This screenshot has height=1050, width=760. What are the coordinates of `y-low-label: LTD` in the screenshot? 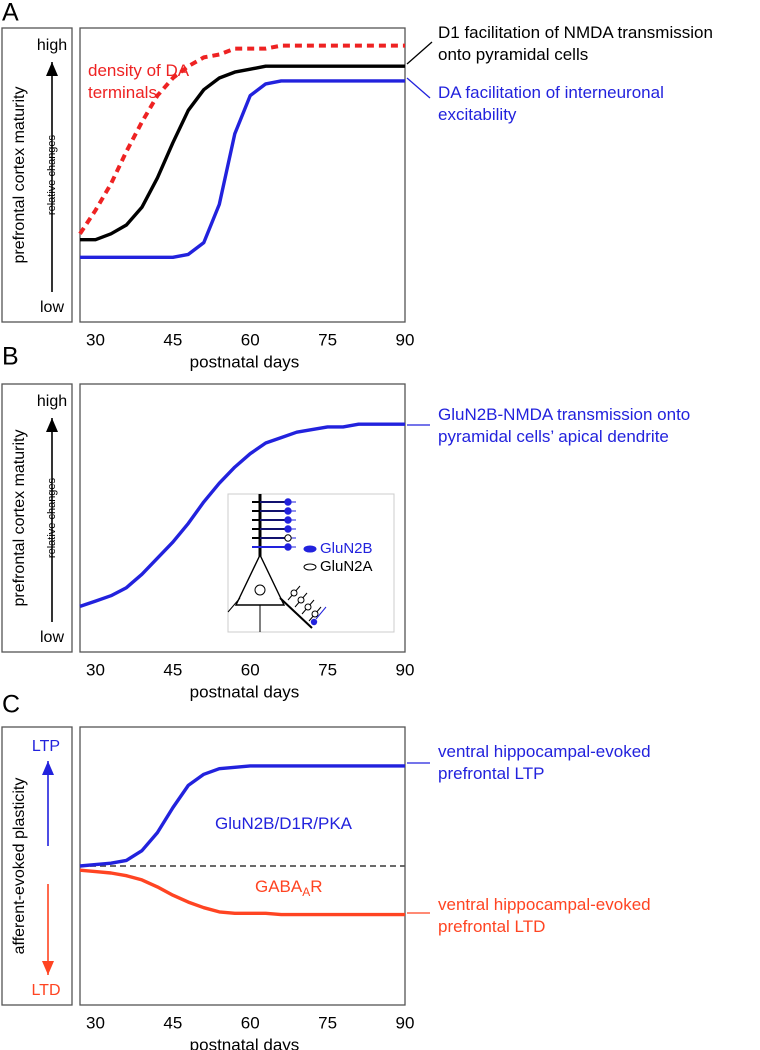 It's located at (45, 990).